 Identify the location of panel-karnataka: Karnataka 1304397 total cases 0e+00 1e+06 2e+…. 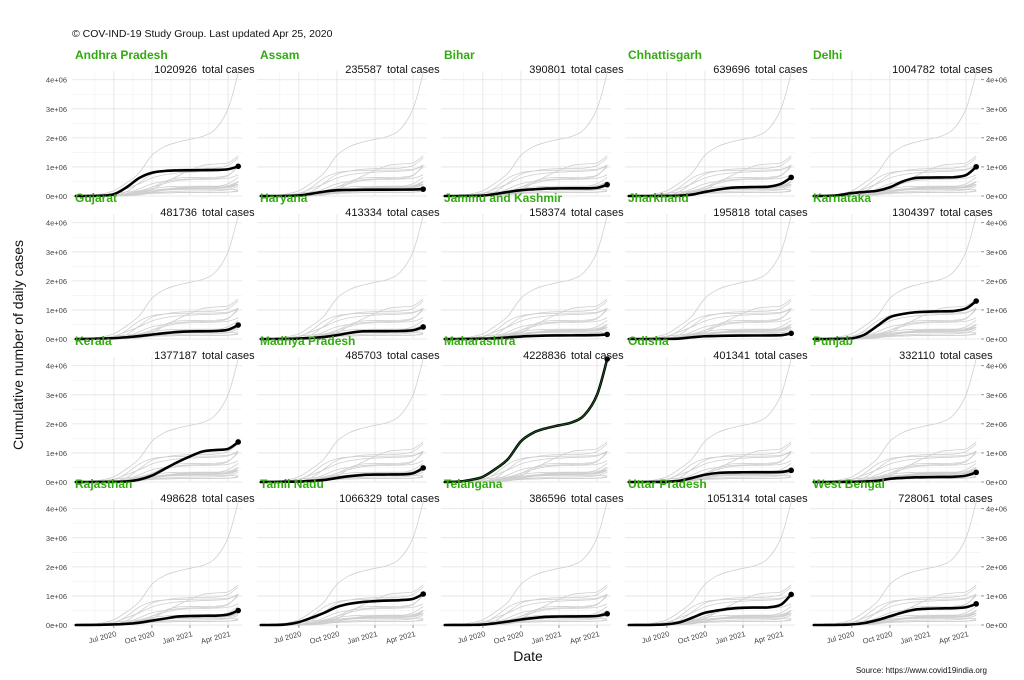
(908, 267).